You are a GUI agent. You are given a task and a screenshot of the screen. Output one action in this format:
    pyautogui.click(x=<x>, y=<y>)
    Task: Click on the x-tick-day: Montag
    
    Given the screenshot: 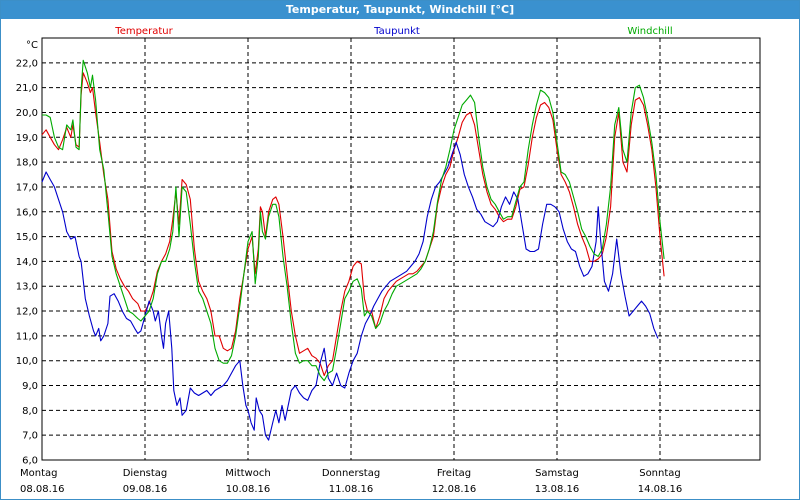 What is the action you would take?
    pyautogui.click(x=38, y=473)
    